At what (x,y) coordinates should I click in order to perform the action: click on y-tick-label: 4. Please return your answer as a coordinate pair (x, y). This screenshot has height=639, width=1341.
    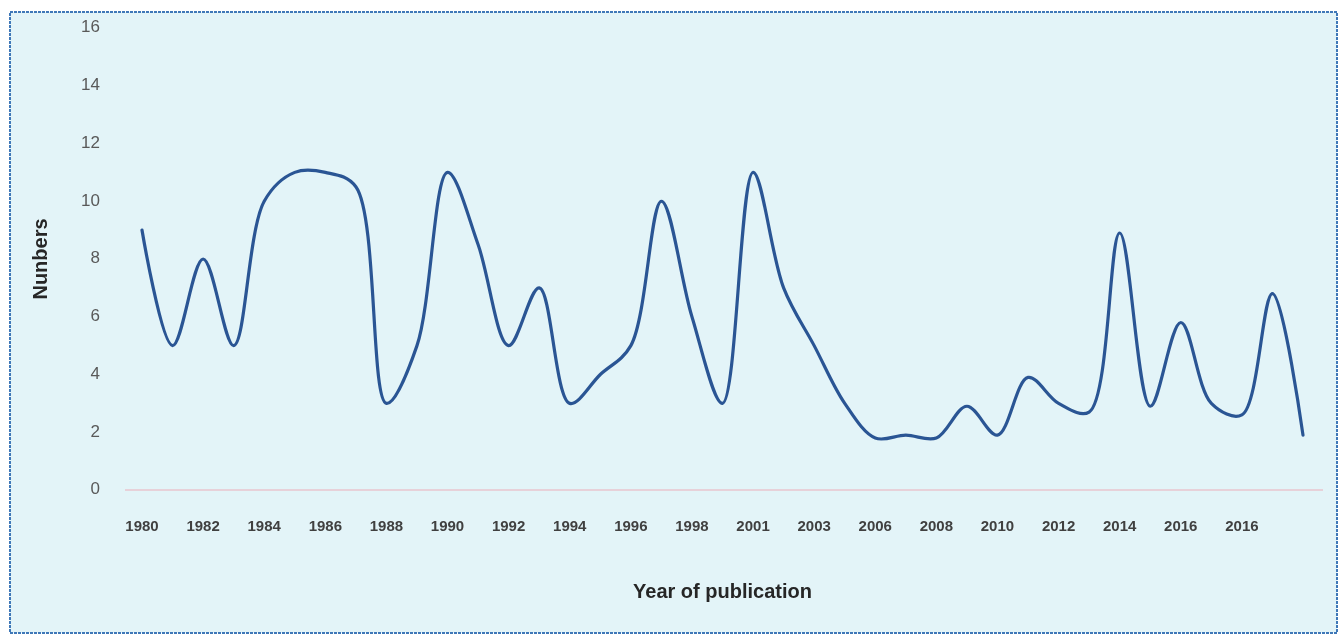
    Looking at the image, I should click on (95, 373).